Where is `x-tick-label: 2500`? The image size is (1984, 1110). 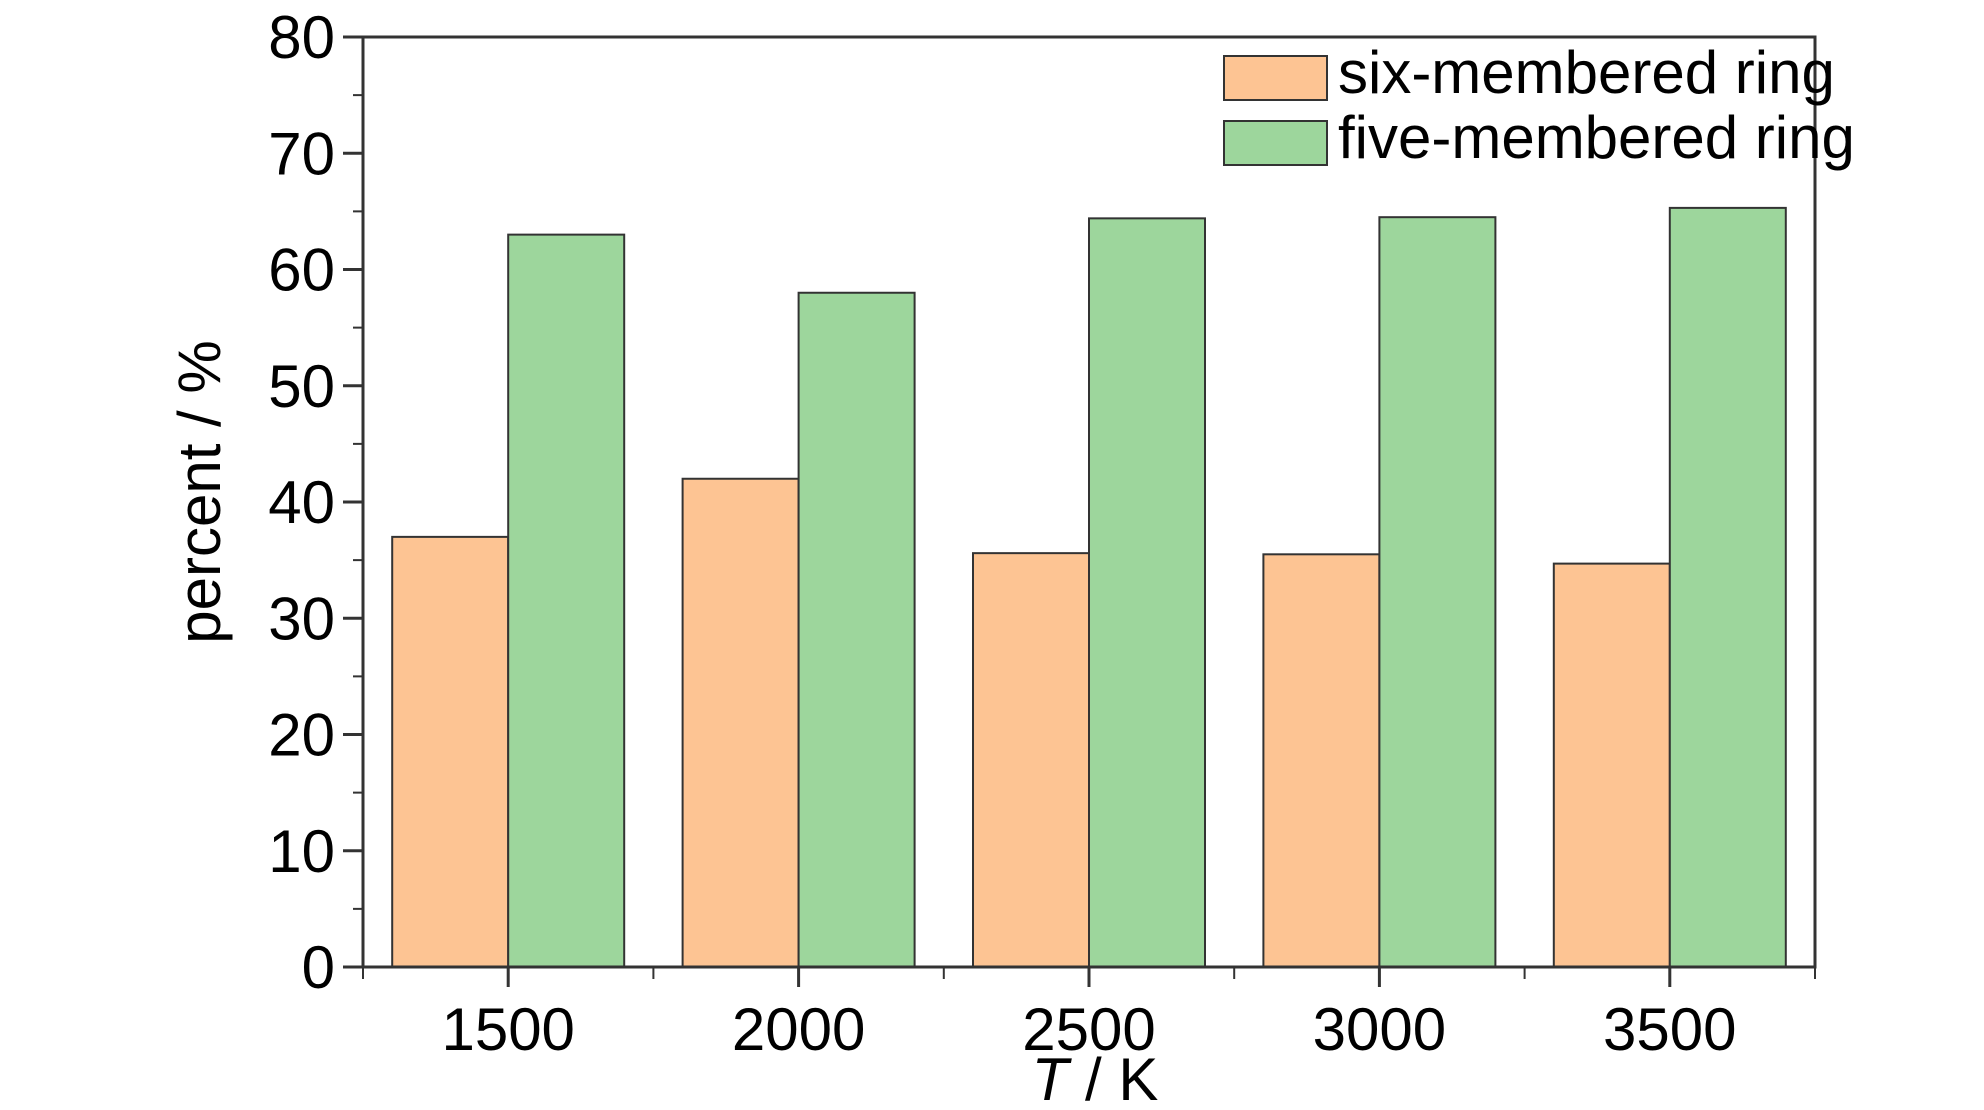
x-tick-label: 2500 is located at coordinates (1088, 1029).